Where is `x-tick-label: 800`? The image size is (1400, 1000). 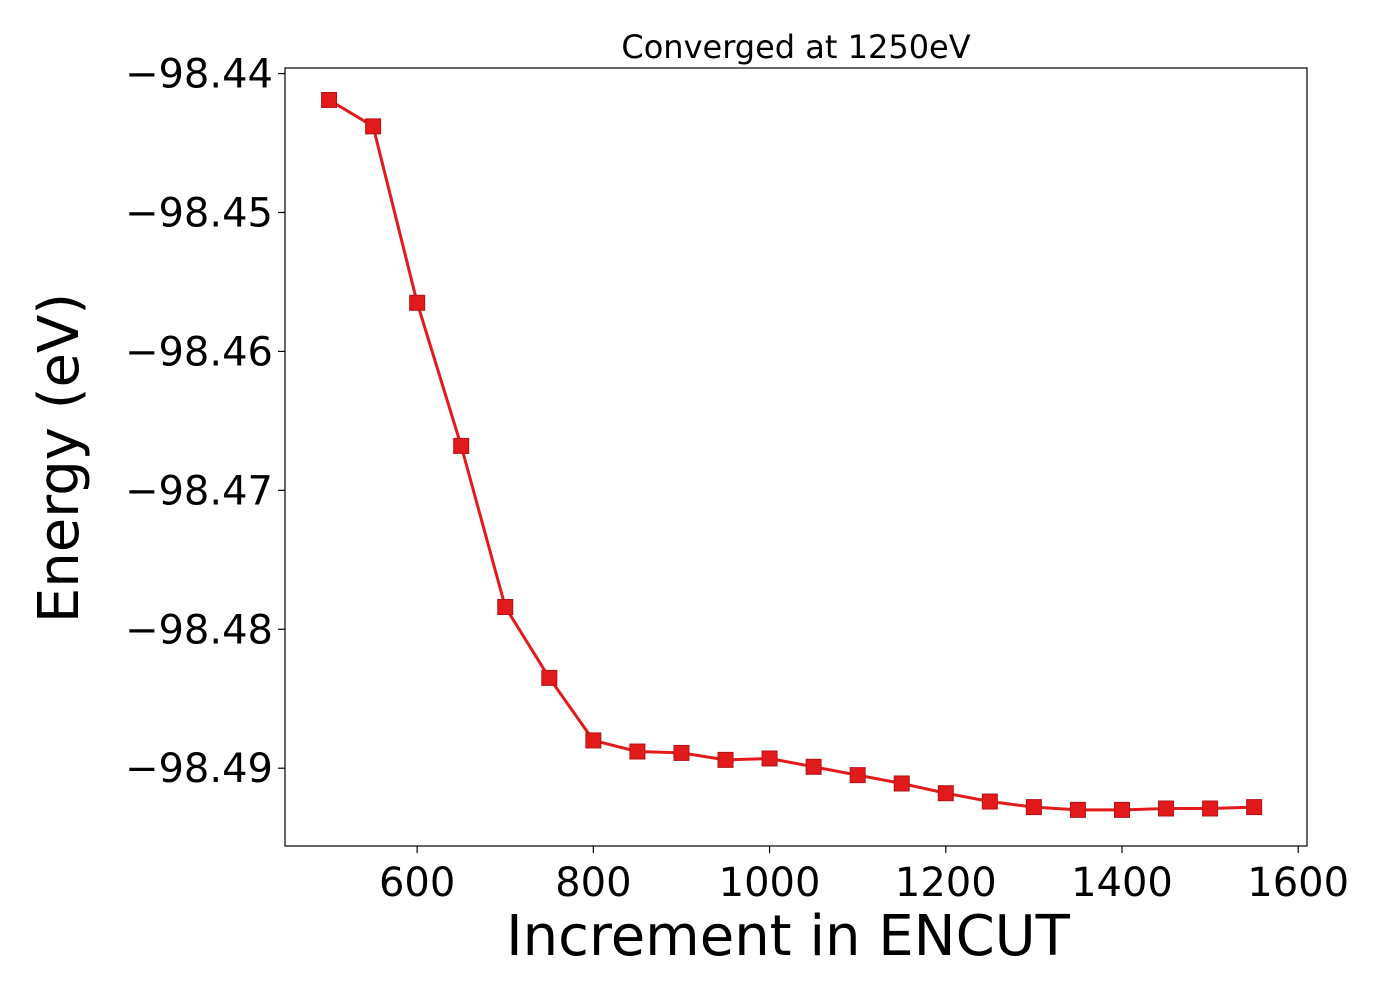 x-tick-label: 800 is located at coordinates (593, 883).